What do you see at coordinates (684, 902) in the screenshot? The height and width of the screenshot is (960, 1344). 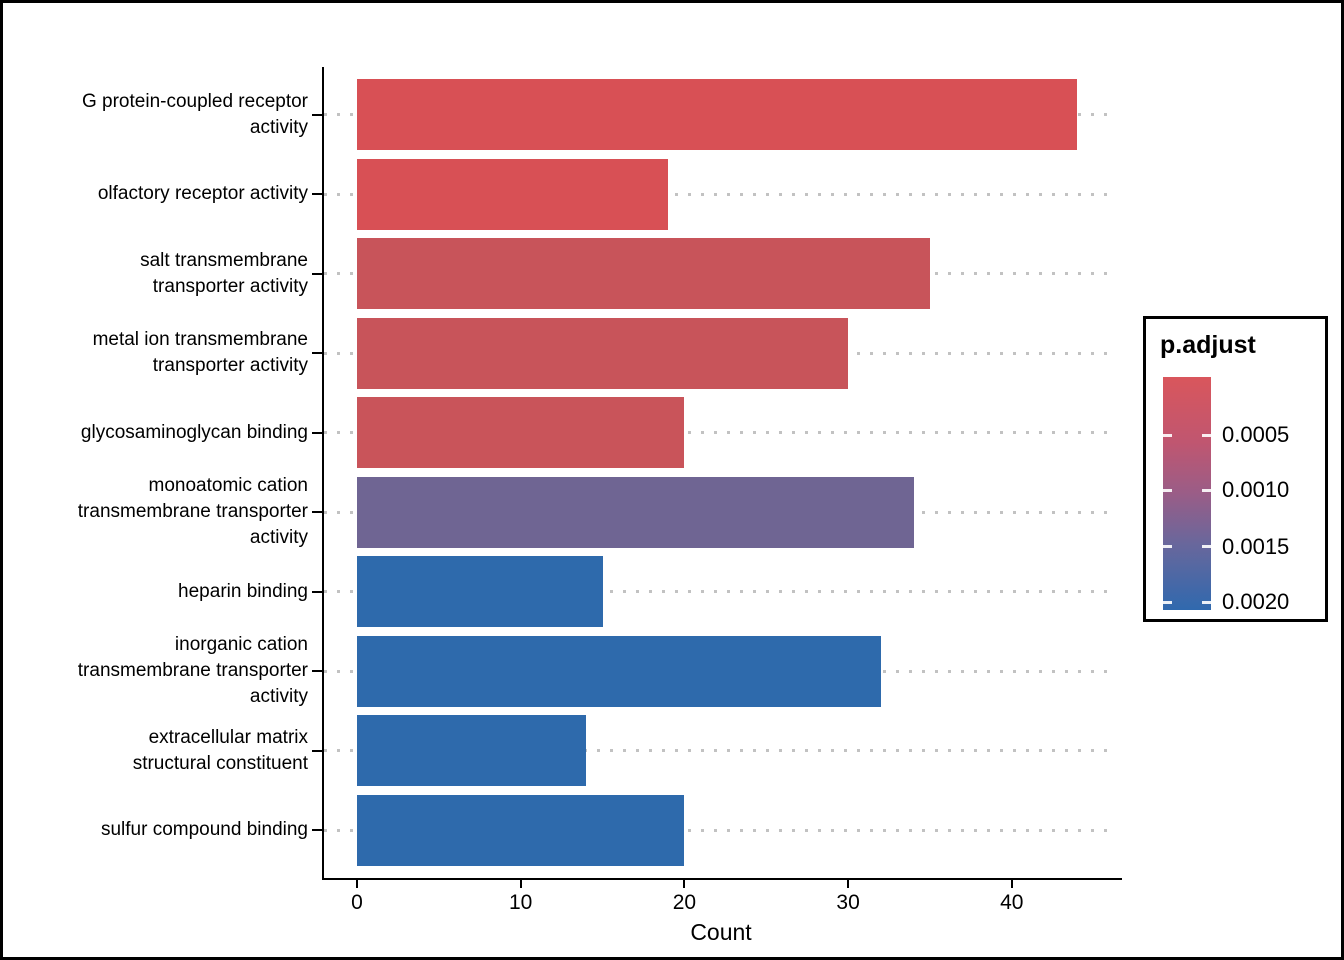 I see `x-axis-tick-label: 20` at bounding box center [684, 902].